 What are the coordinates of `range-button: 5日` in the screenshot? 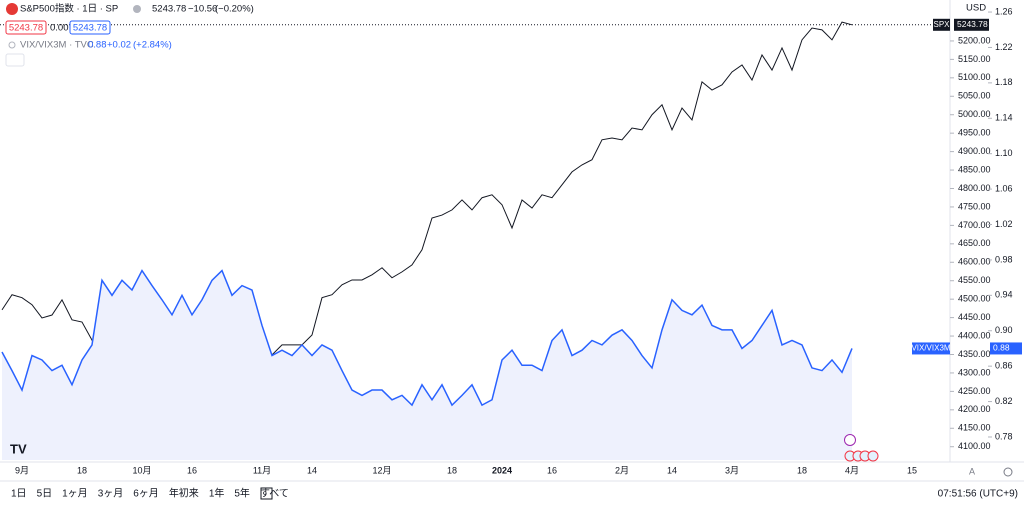 It's located at (45, 494).